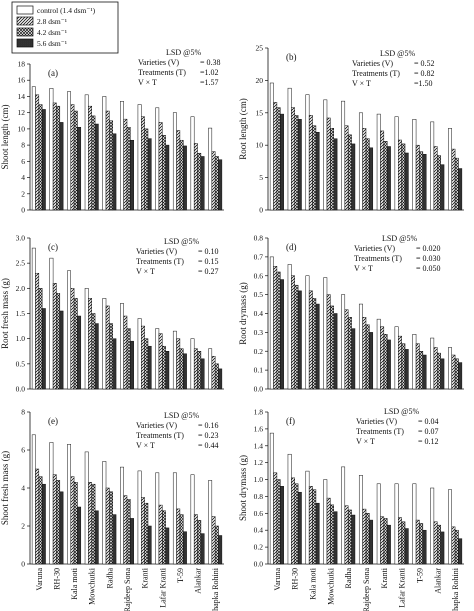 This screenshot has width=474, height=611. Describe the element at coordinates (122, 346) in the screenshot. I see `bar-rajdeep-sona-s0` at that location.